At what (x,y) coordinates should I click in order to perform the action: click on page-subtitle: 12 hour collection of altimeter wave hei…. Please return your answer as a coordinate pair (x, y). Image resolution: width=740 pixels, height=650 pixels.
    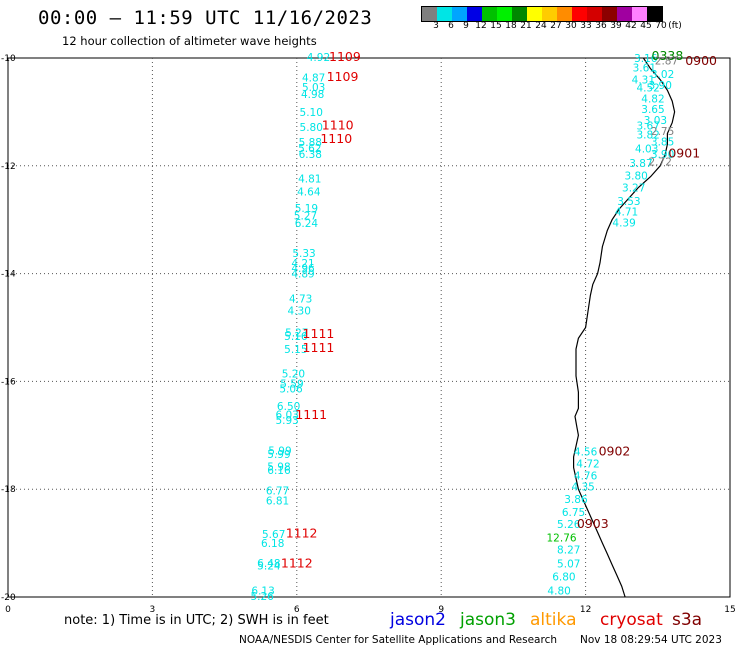
    Looking at the image, I should click on (189, 41).